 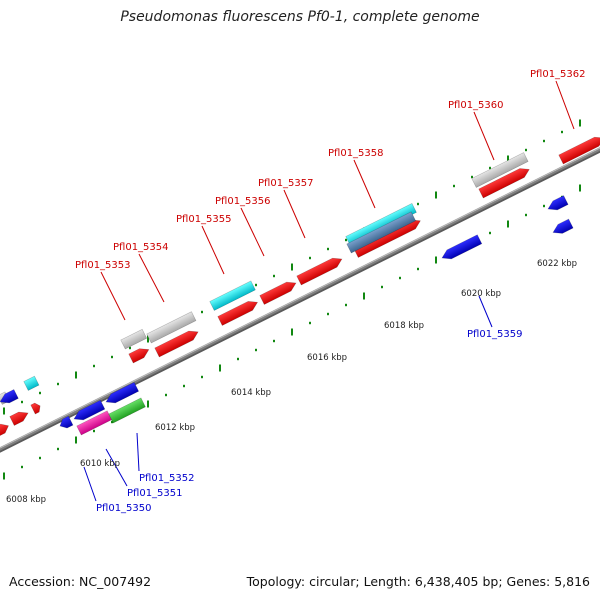 I want to click on gene-label-forward: Pfl01_5354, so click(x=141, y=247).